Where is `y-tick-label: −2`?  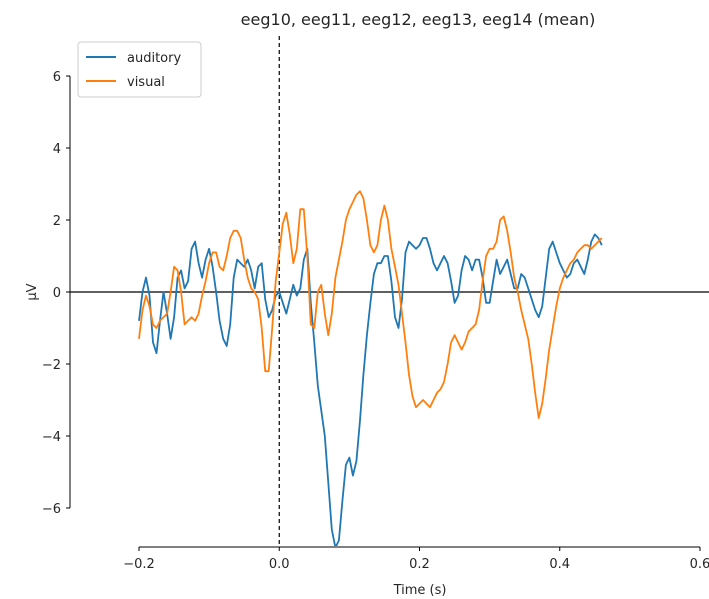 y-tick-label: −2 is located at coordinates (51, 365).